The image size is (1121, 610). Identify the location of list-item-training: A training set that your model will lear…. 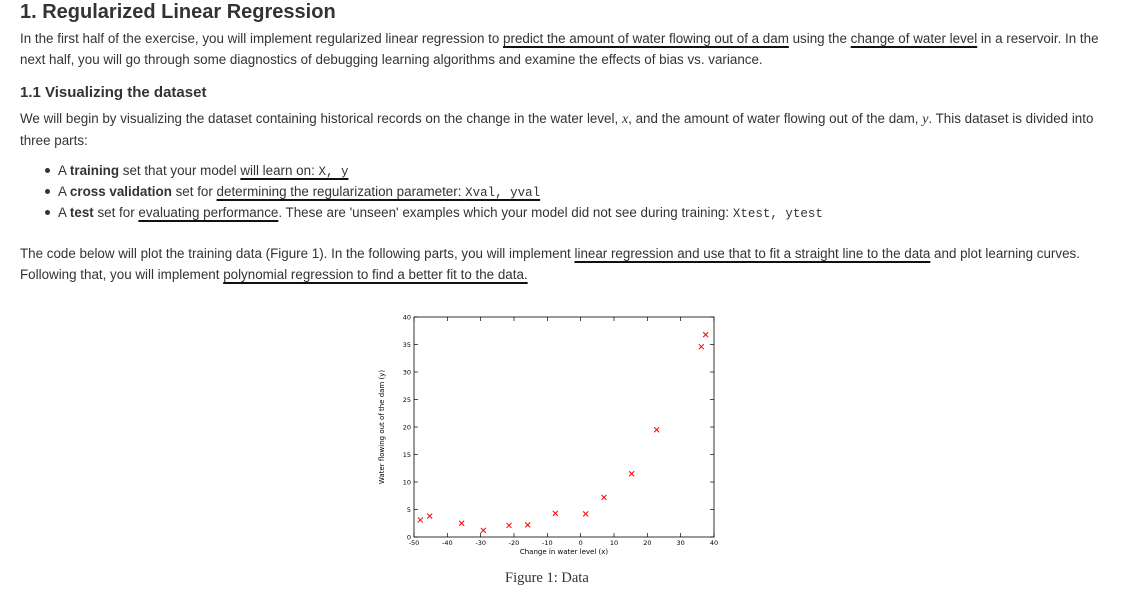
(434, 170).